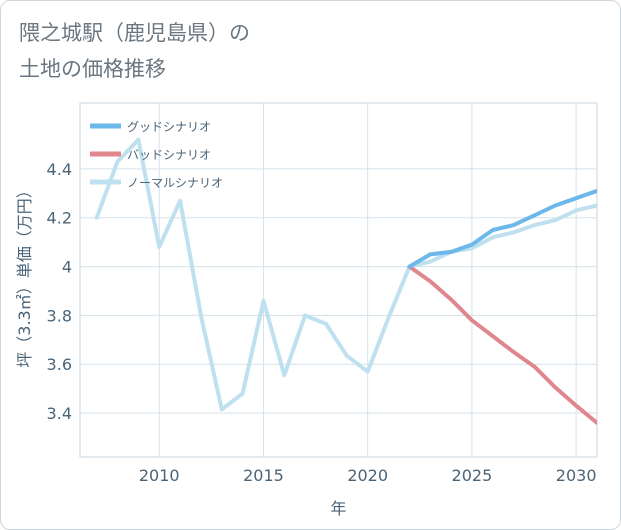 The height and width of the screenshot is (530, 621). What do you see at coordinates (169, 155) in the screenshot?
I see `legend-label: バッドシナリオ` at bounding box center [169, 155].